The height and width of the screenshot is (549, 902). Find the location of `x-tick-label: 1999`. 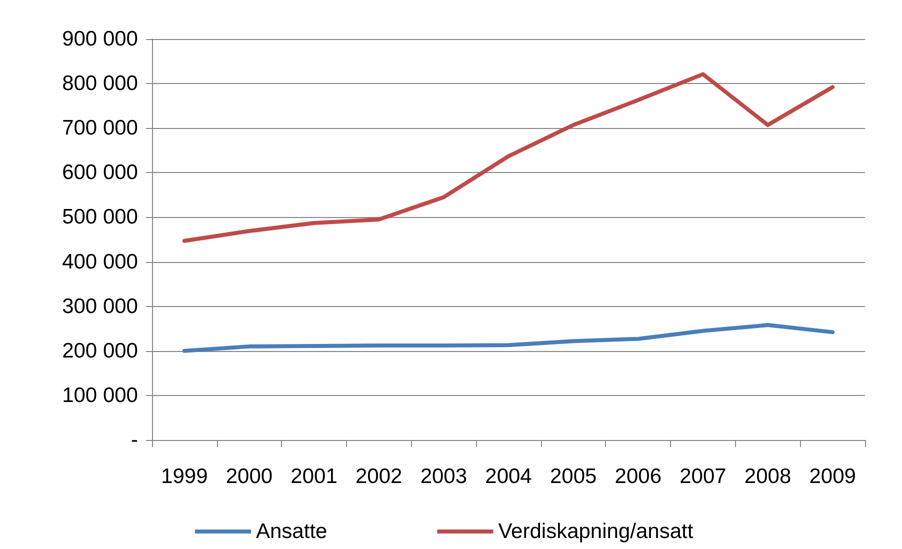

x-tick-label: 1999 is located at coordinates (184, 476).